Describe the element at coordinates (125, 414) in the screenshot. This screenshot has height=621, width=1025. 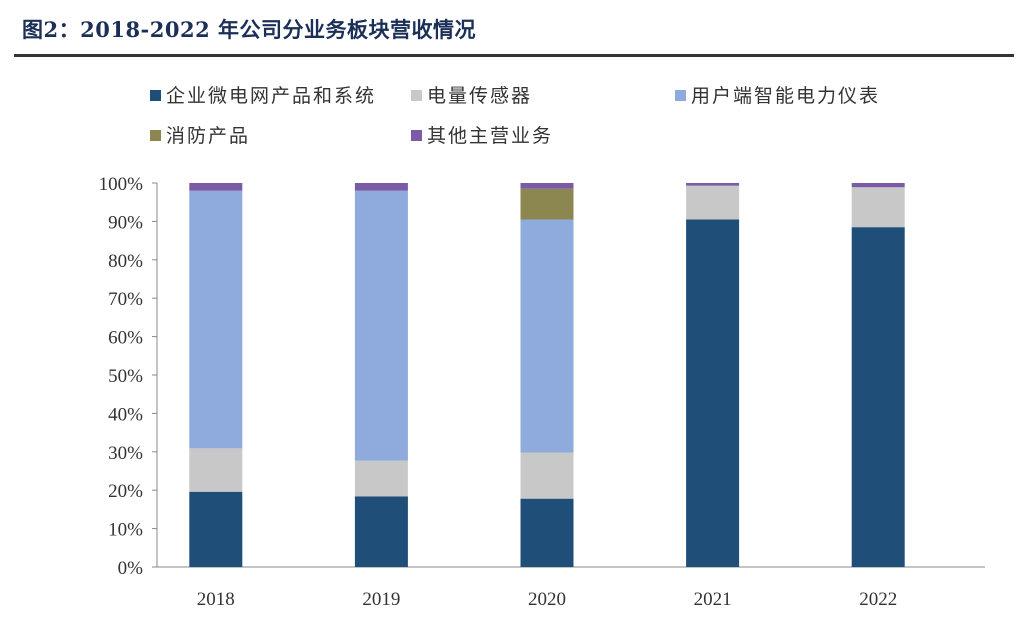
I see `y-tick-label: 40%` at that location.